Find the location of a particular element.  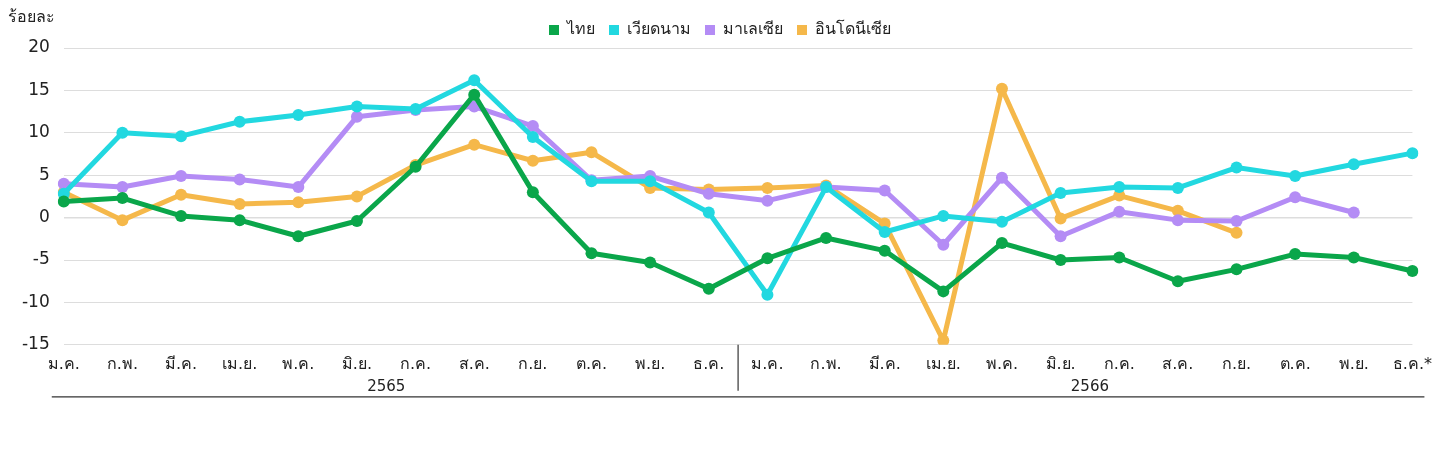

text: 2565 is located at coordinates (386, 386).